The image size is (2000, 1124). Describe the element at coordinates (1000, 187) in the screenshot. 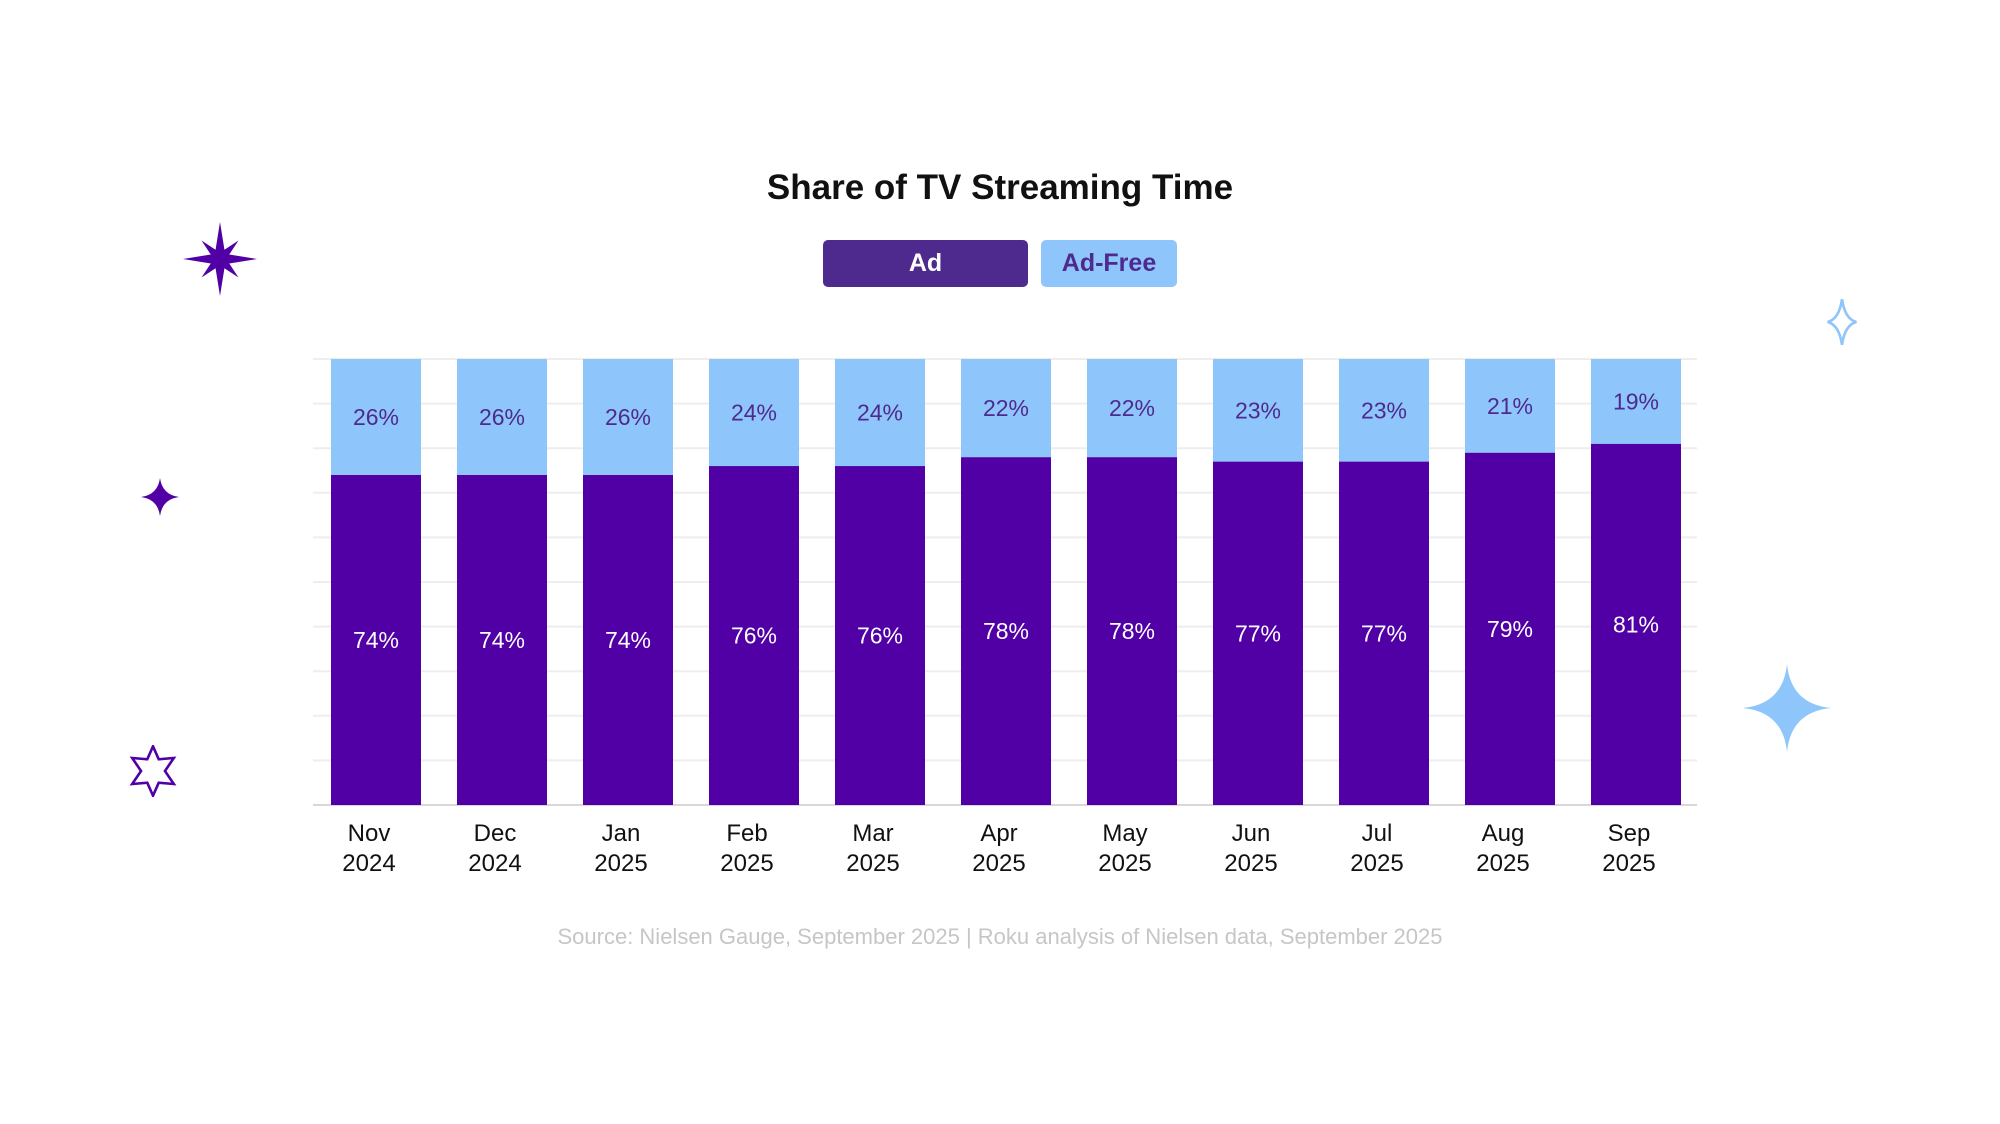

I see `chart-title: Share of TV Streaming Time` at that location.